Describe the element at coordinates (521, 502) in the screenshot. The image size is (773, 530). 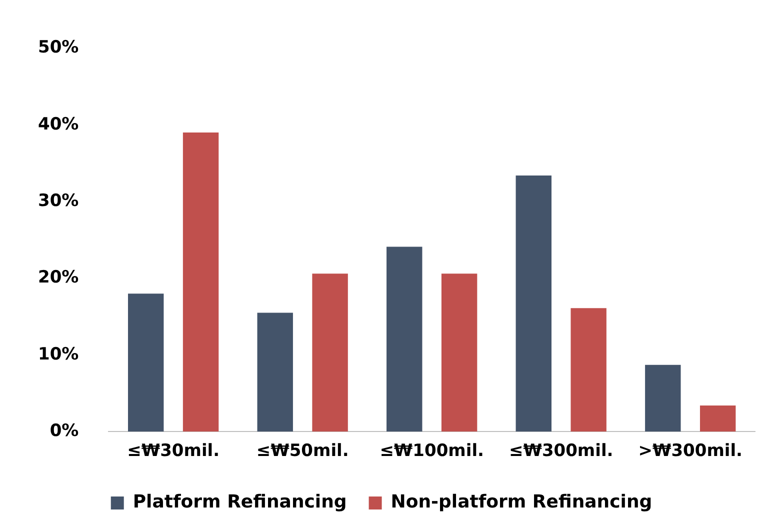
I see `legend-label: Non-platform Refinancing` at that location.